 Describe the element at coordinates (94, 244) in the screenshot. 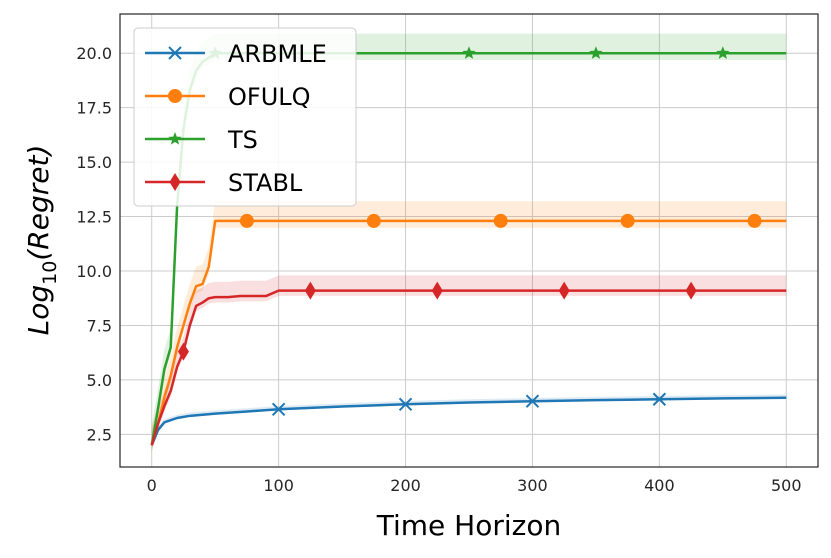

I see `y-tick-labels: 2.5 5.0 7.5 10.0 12.5 15.0 17.5 20.0` at that location.